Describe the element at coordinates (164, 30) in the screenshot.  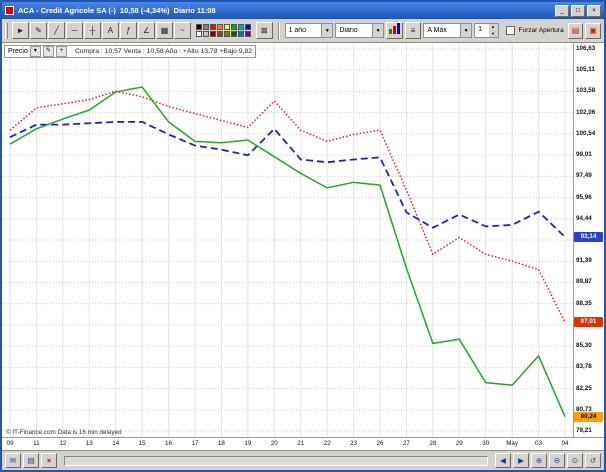
I see `grid-tool: ▦` at that location.